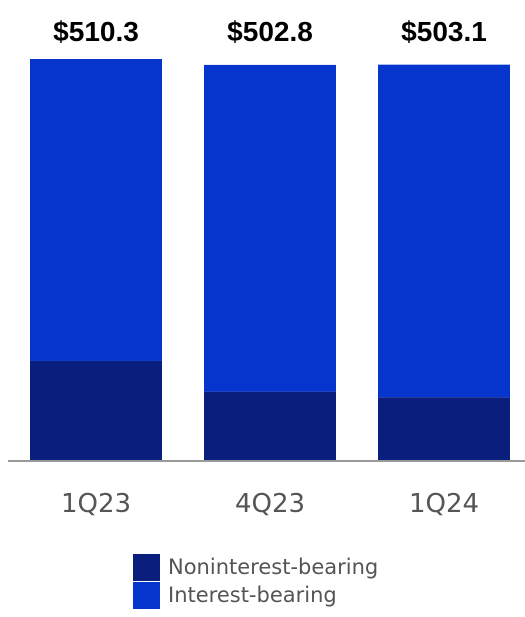 The image size is (525, 617). Describe the element at coordinates (96, 210) in the screenshot. I see `bar-1q23-interest-bearing` at that location.